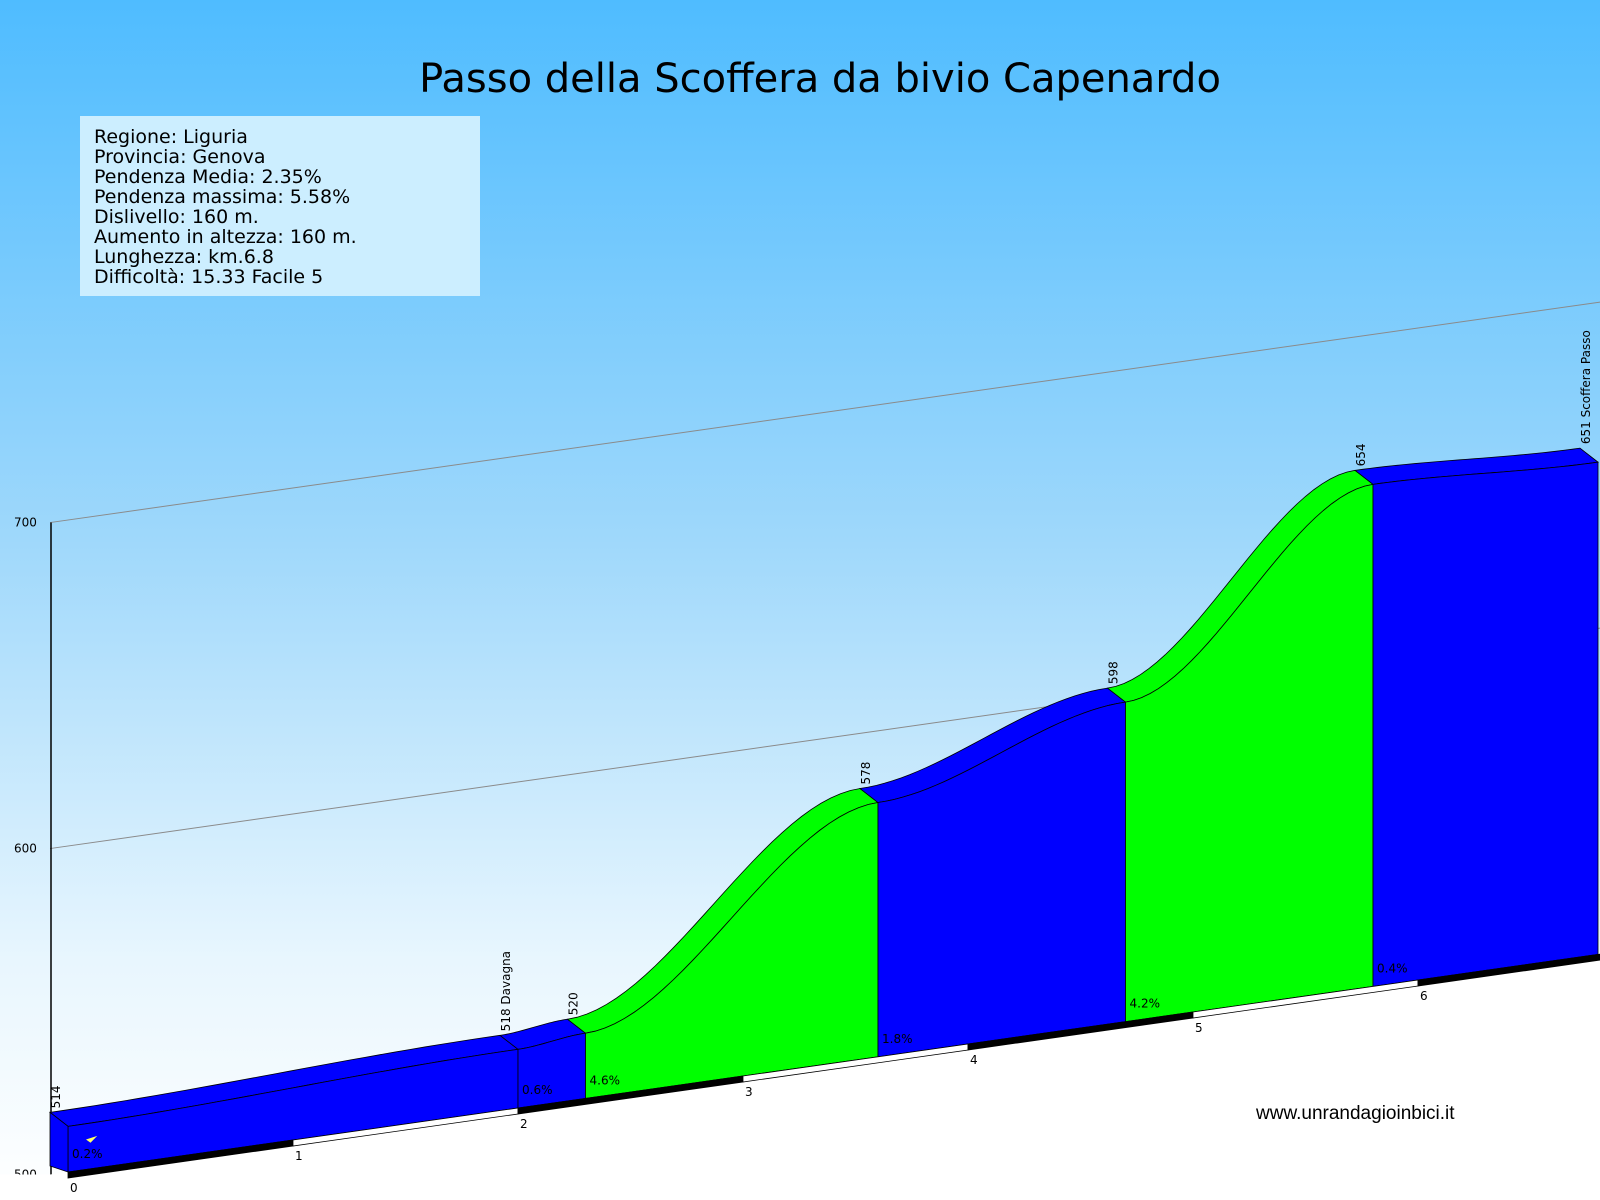 Image resolution: width=1600 pixels, height=1200 pixels. I want to click on info-line: Regione: Liguria, so click(171, 137).